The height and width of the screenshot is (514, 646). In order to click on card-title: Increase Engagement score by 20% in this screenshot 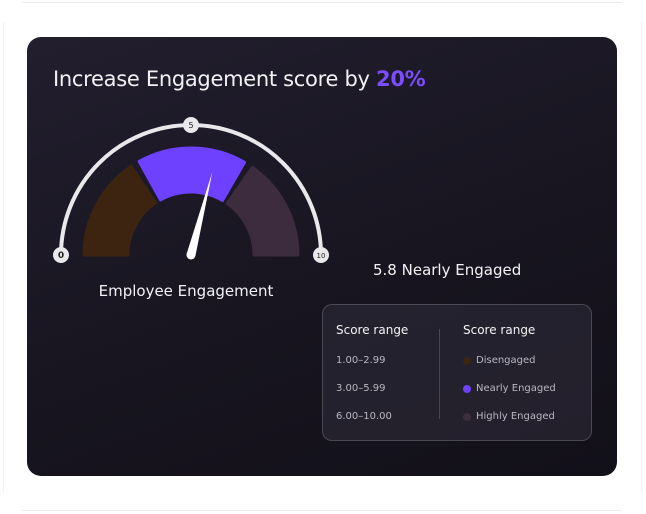, I will do `click(239, 79)`.